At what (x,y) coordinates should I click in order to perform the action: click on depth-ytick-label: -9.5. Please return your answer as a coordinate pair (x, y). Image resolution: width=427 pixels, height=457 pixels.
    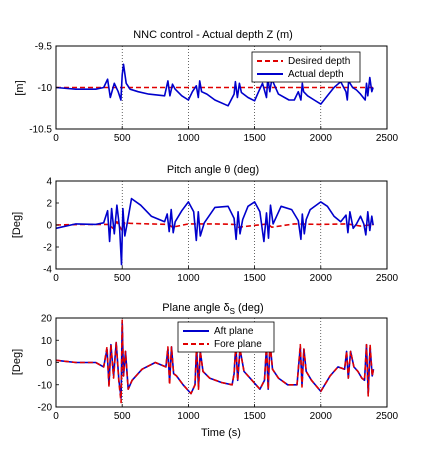
    Looking at the image, I should click on (44, 47).